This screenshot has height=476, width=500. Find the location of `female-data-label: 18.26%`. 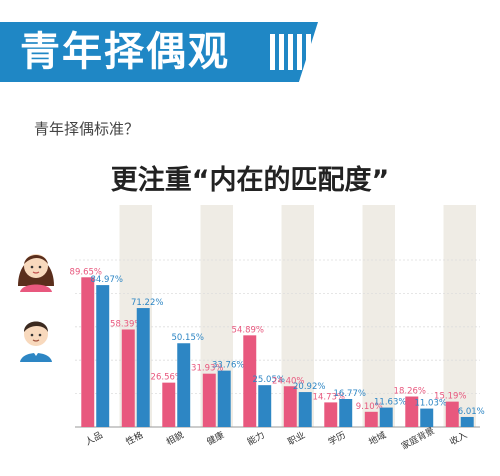

female-data-label: 18.26% is located at coordinates (410, 392).